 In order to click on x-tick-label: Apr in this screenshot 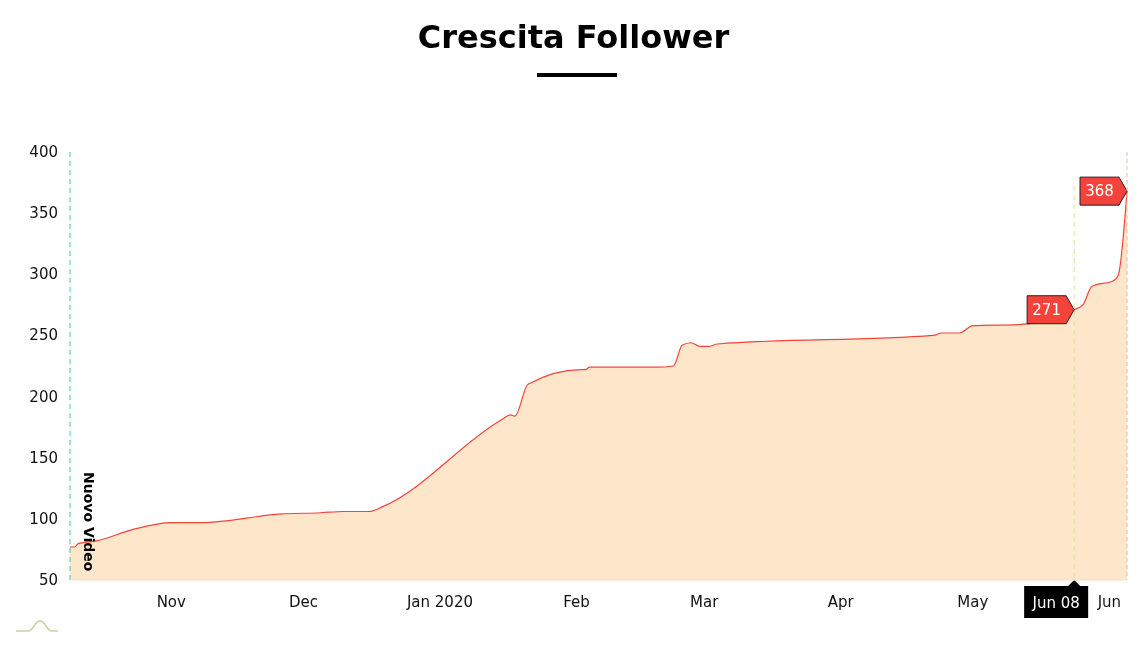, I will do `click(841, 602)`.